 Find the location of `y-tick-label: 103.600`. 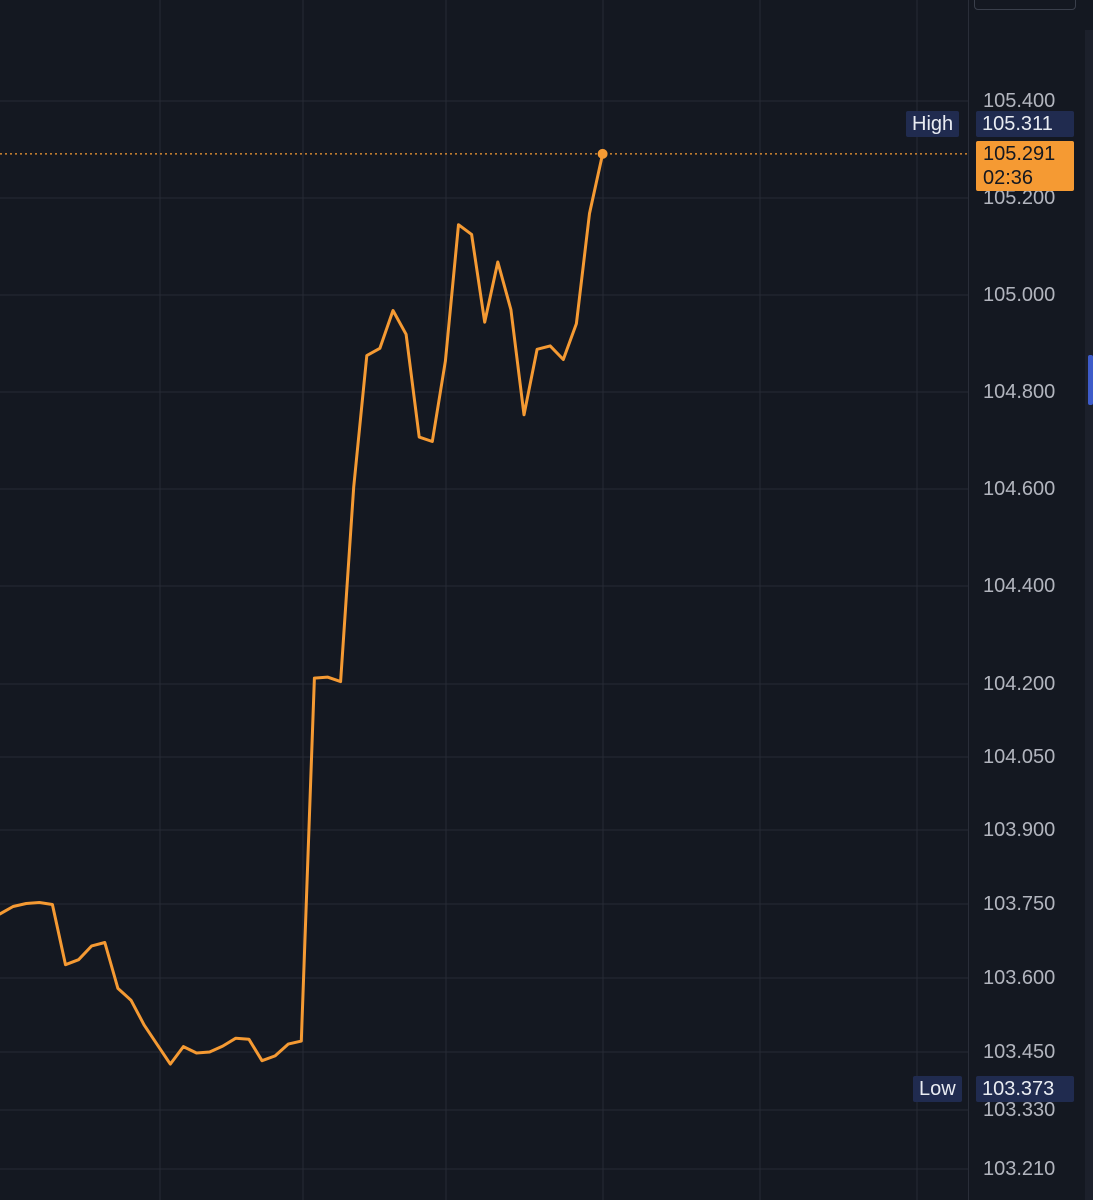

y-tick-label: 103.600 is located at coordinates (1019, 978).